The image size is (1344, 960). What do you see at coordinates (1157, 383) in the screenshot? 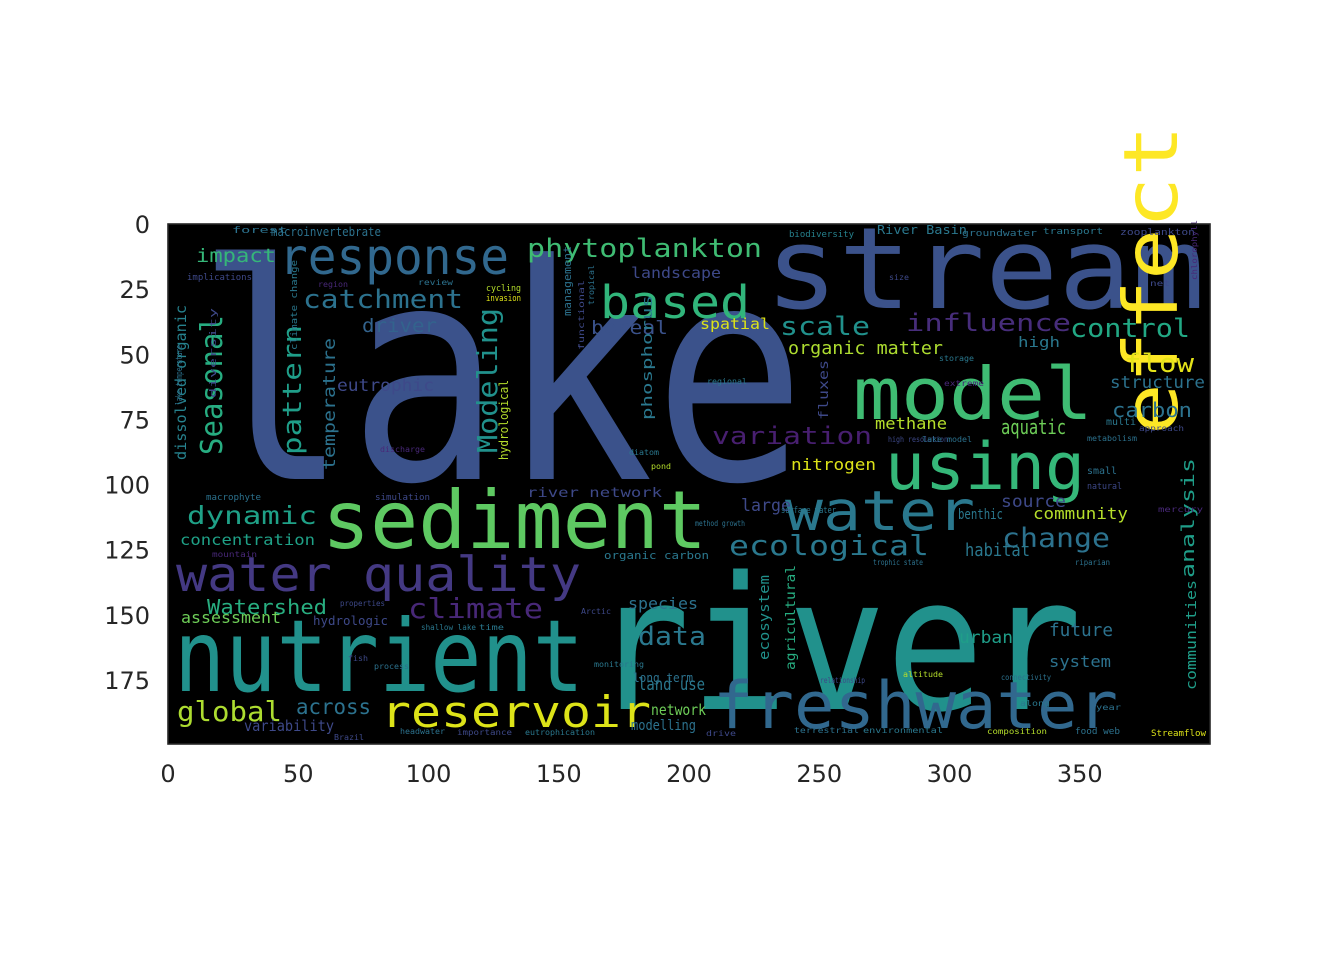
I see `word: structure` at bounding box center [1157, 383].